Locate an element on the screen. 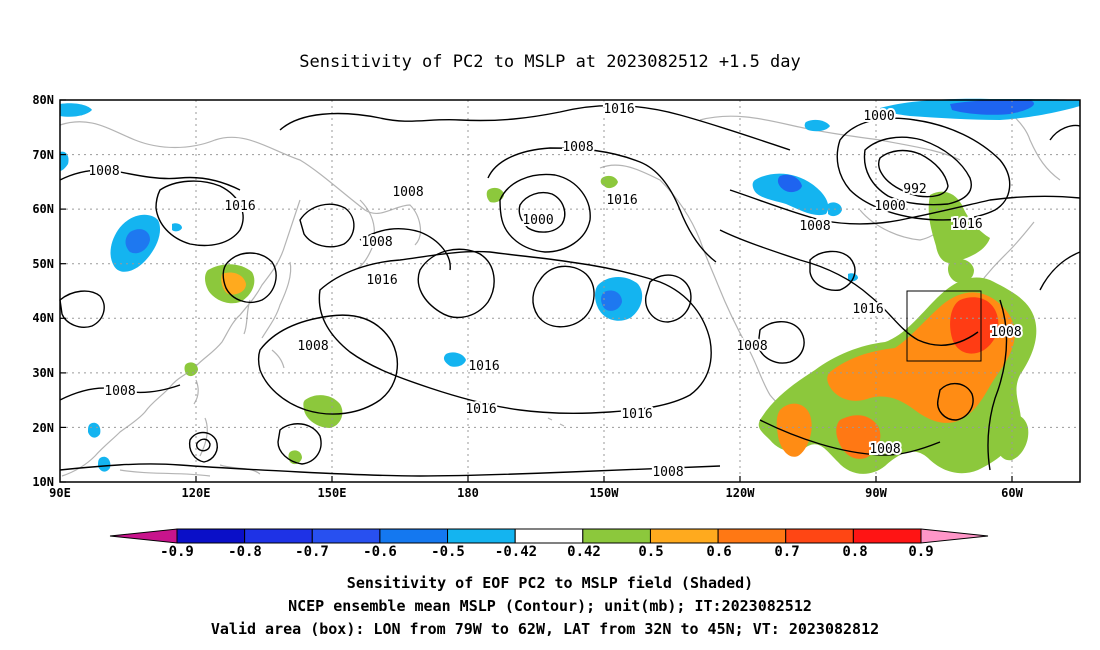 The height and width of the screenshot is (650, 1100). lat-tick-label: 50N is located at coordinates (43, 264).